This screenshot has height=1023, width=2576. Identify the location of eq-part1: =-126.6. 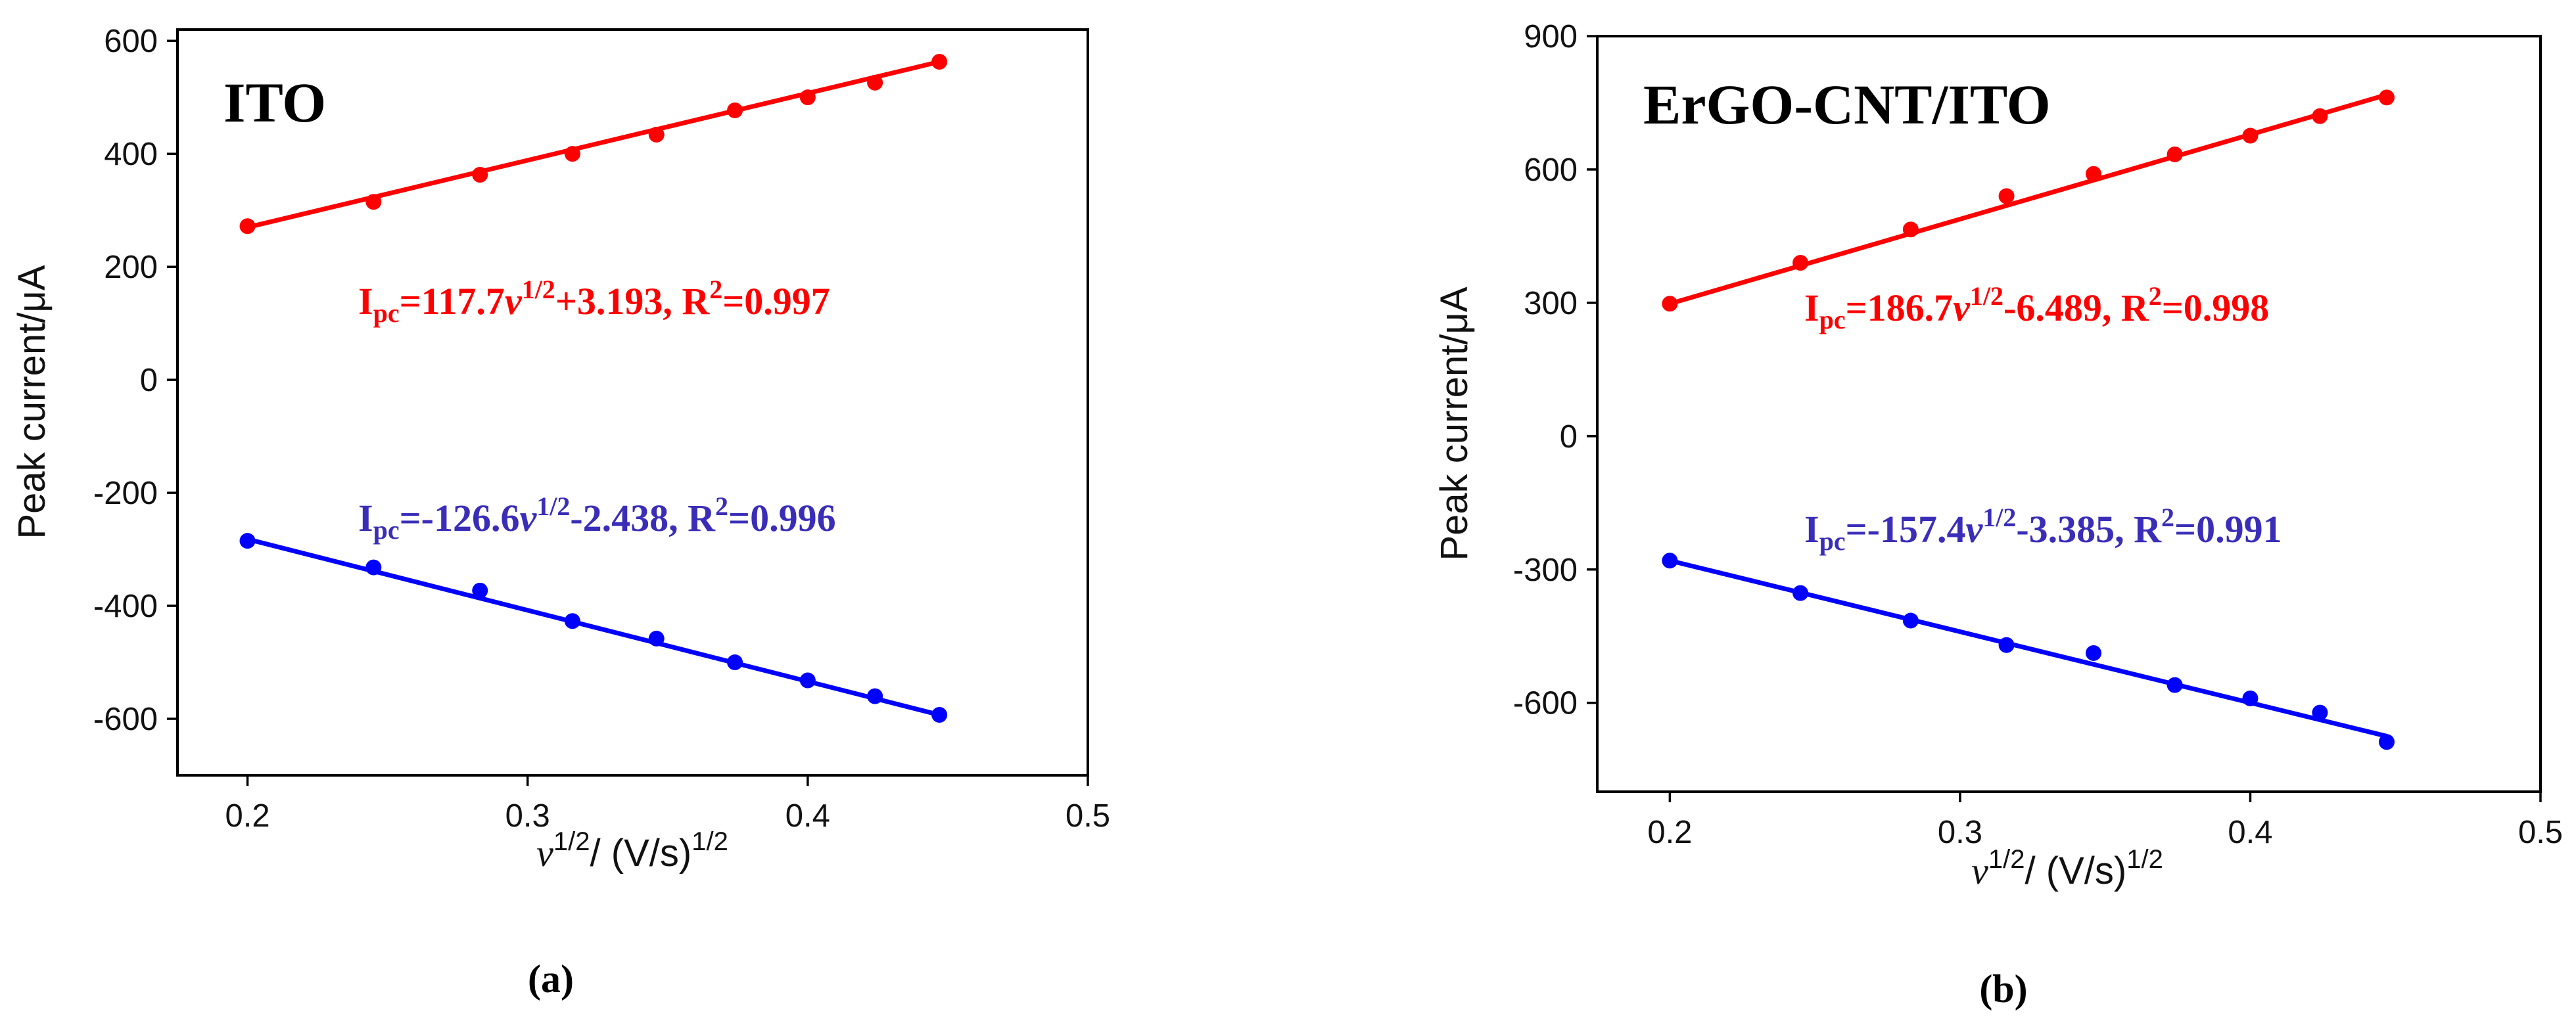
(460, 518).